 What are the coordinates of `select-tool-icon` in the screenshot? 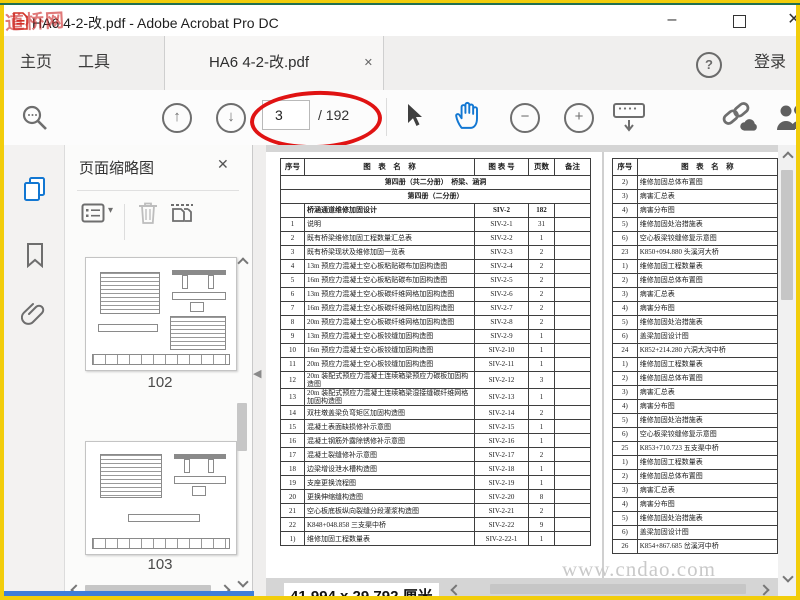 It's located at (415, 116).